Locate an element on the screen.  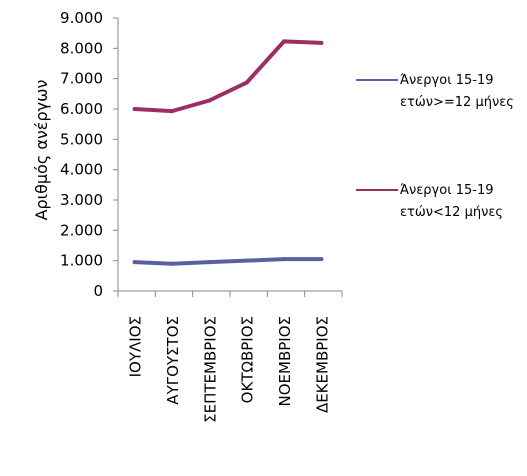
x-tick-label: ΑΥΓΟΥΣΤΟΣ is located at coordinates (173, 360).